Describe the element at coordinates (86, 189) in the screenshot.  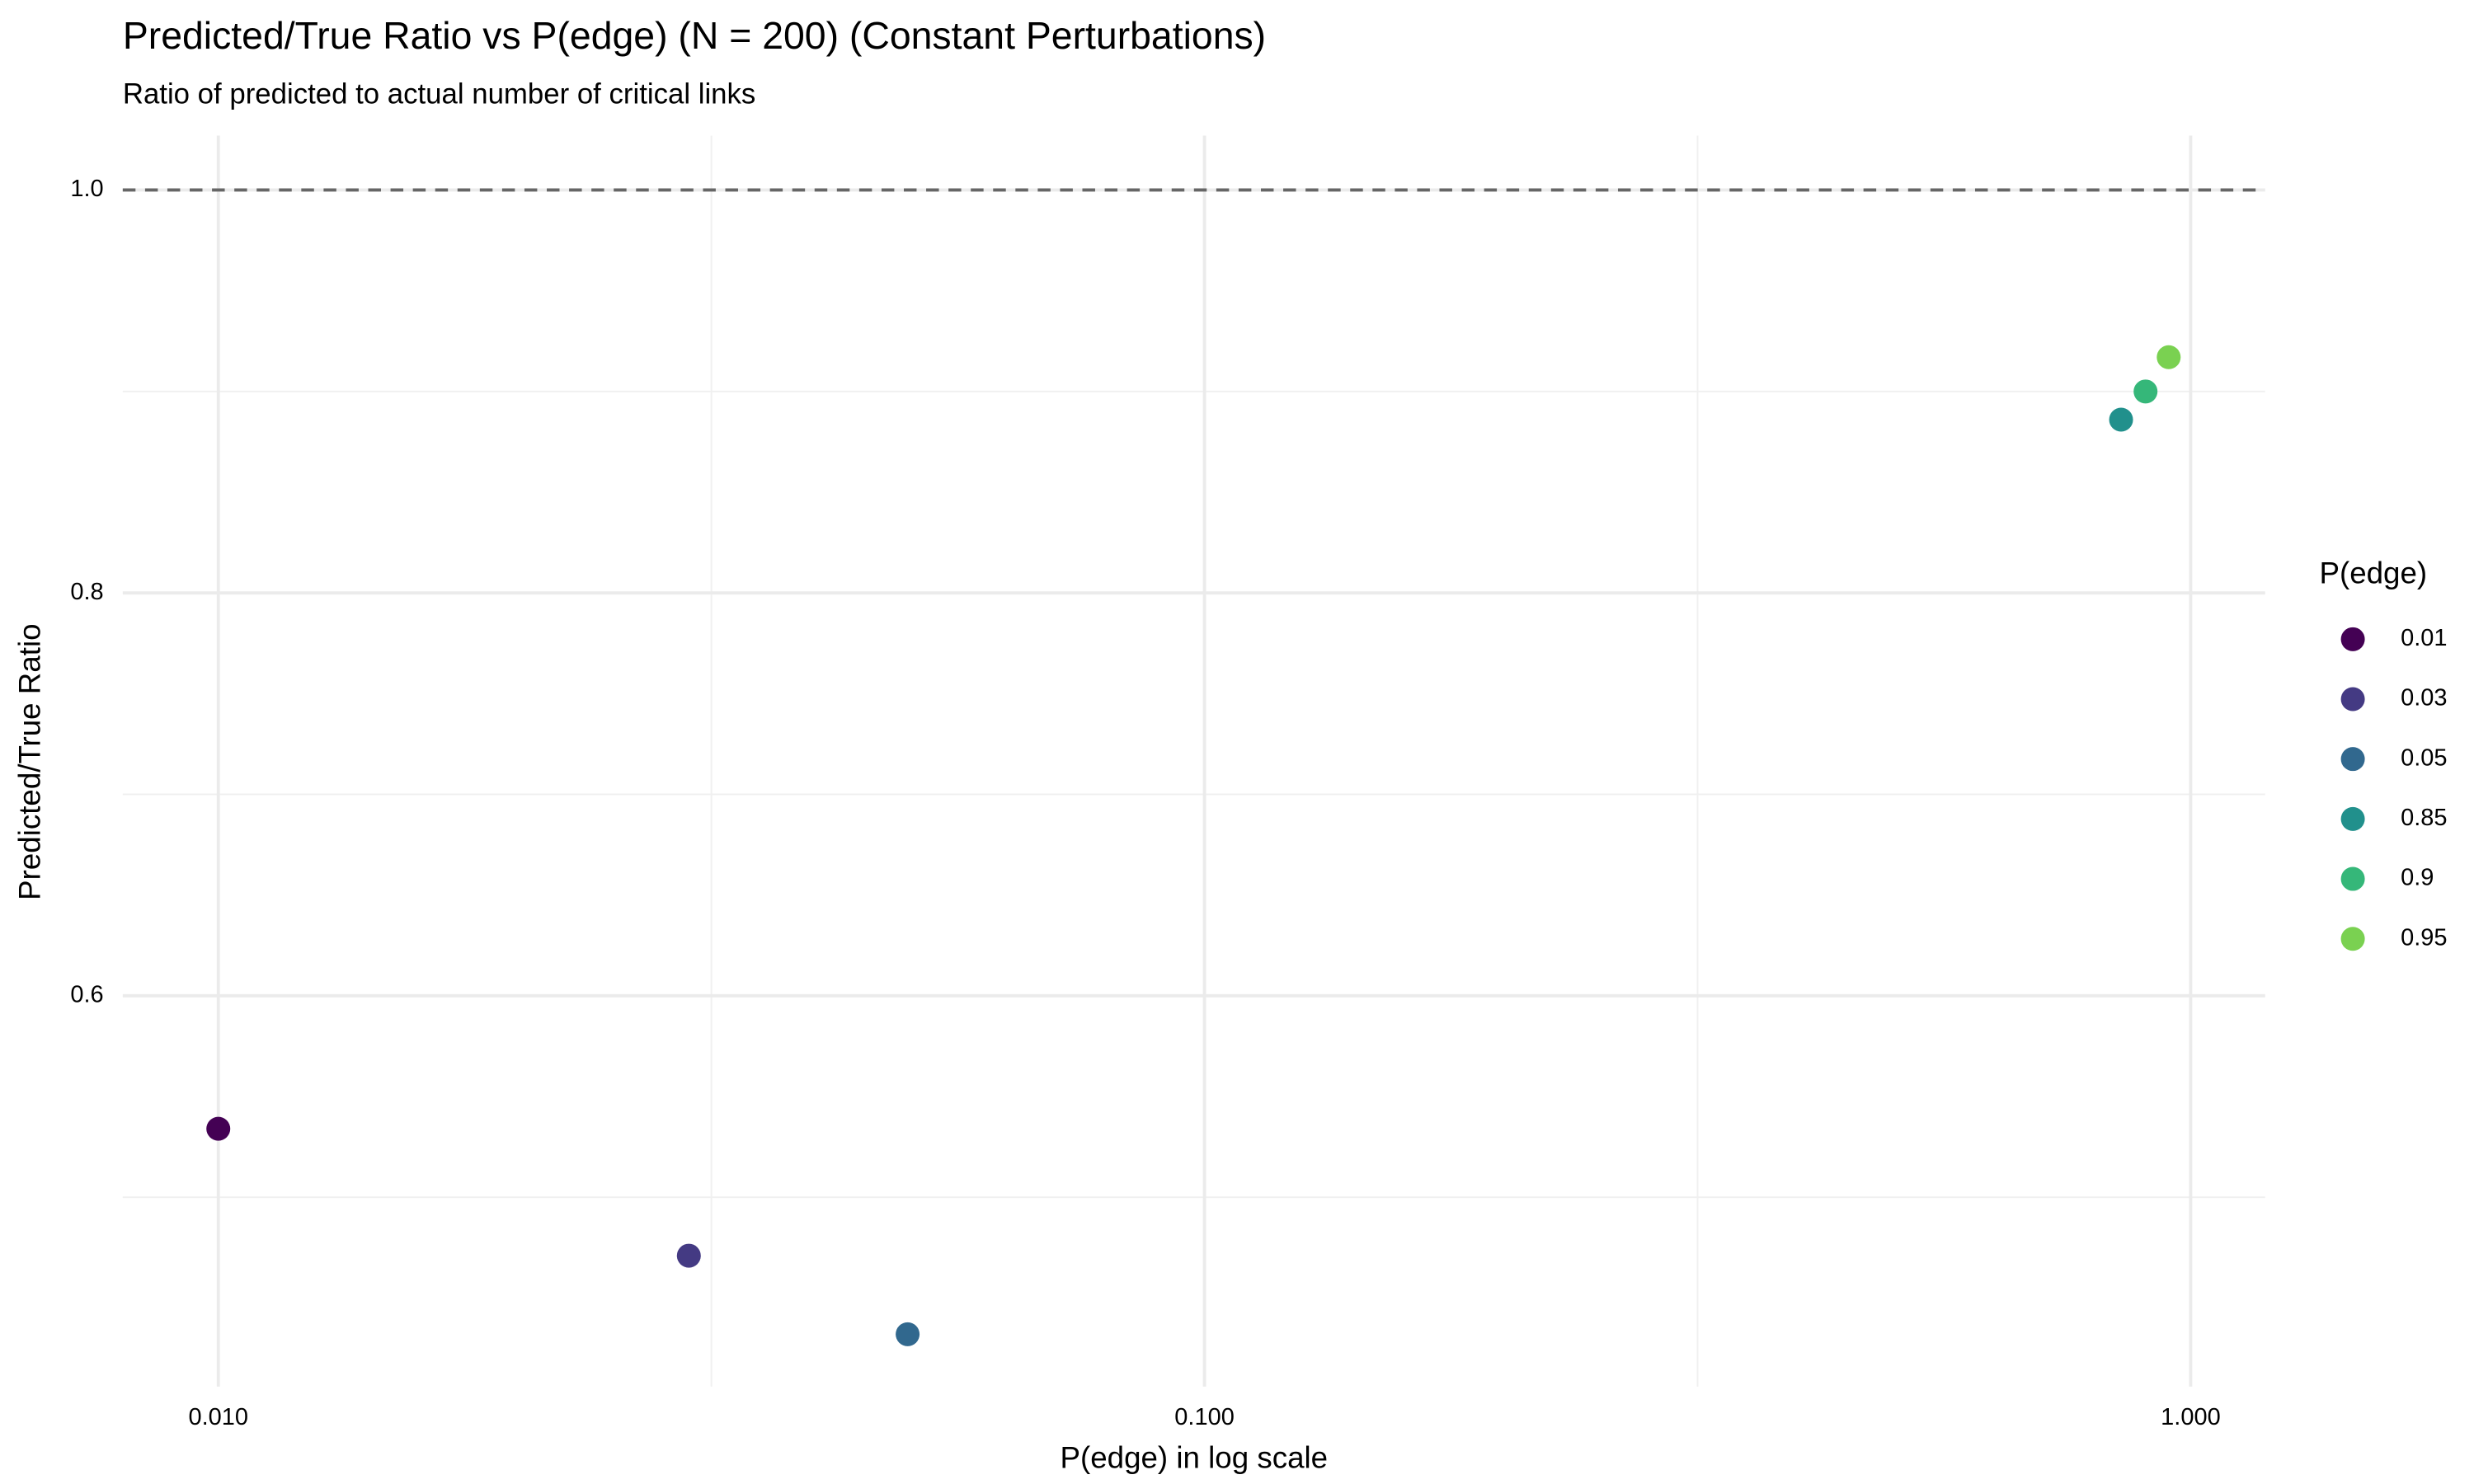
I see `y-tick-label: 1.0` at that location.